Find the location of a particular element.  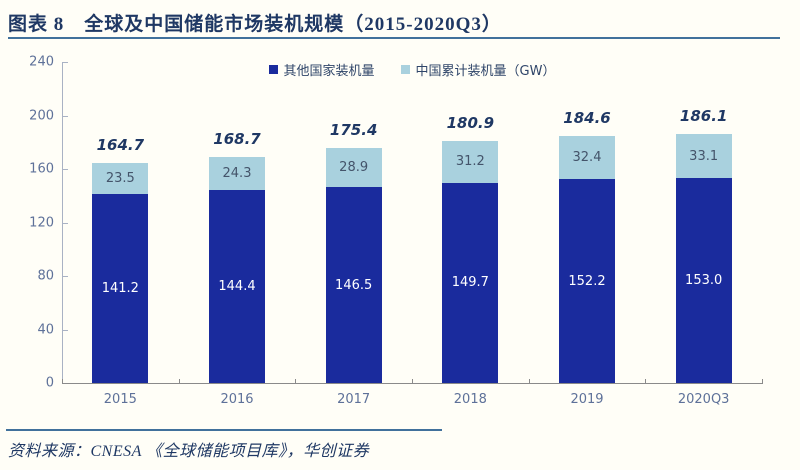

bar-segment: 146.5 is located at coordinates (353, 285).